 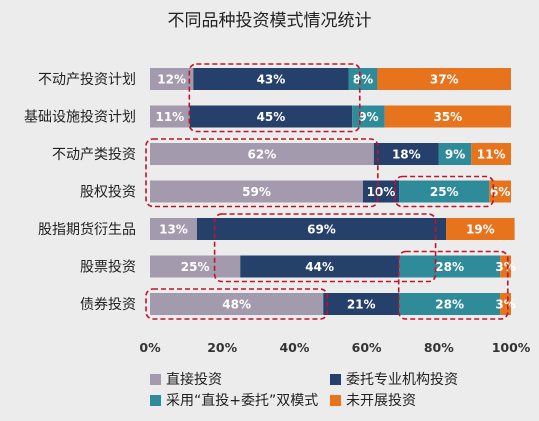 What do you see at coordinates (402, 380) in the screenshot?
I see `legend-label: 委托专业机构投资` at bounding box center [402, 380].